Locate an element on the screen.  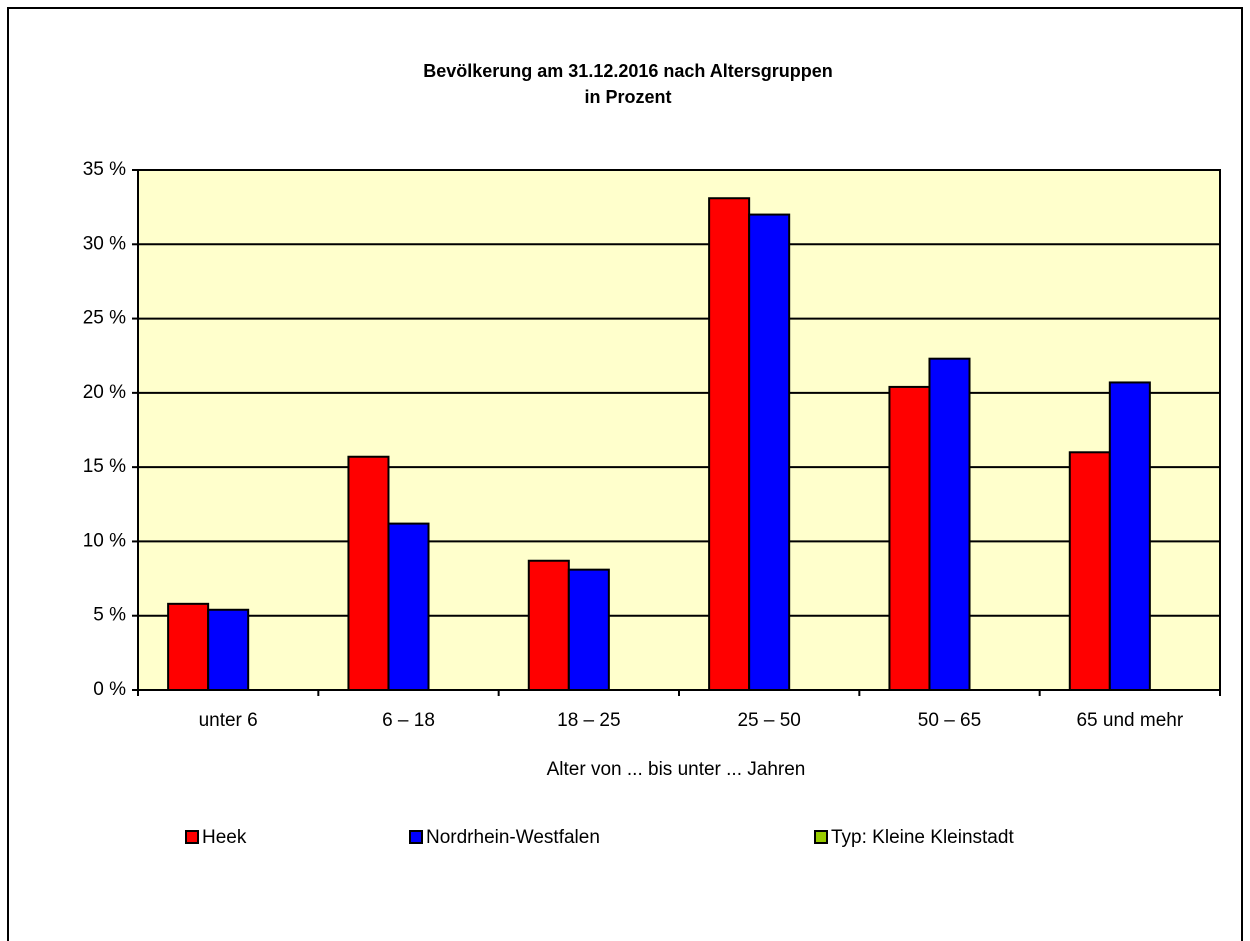
y-tick-label: 15 % is located at coordinates (104, 466).